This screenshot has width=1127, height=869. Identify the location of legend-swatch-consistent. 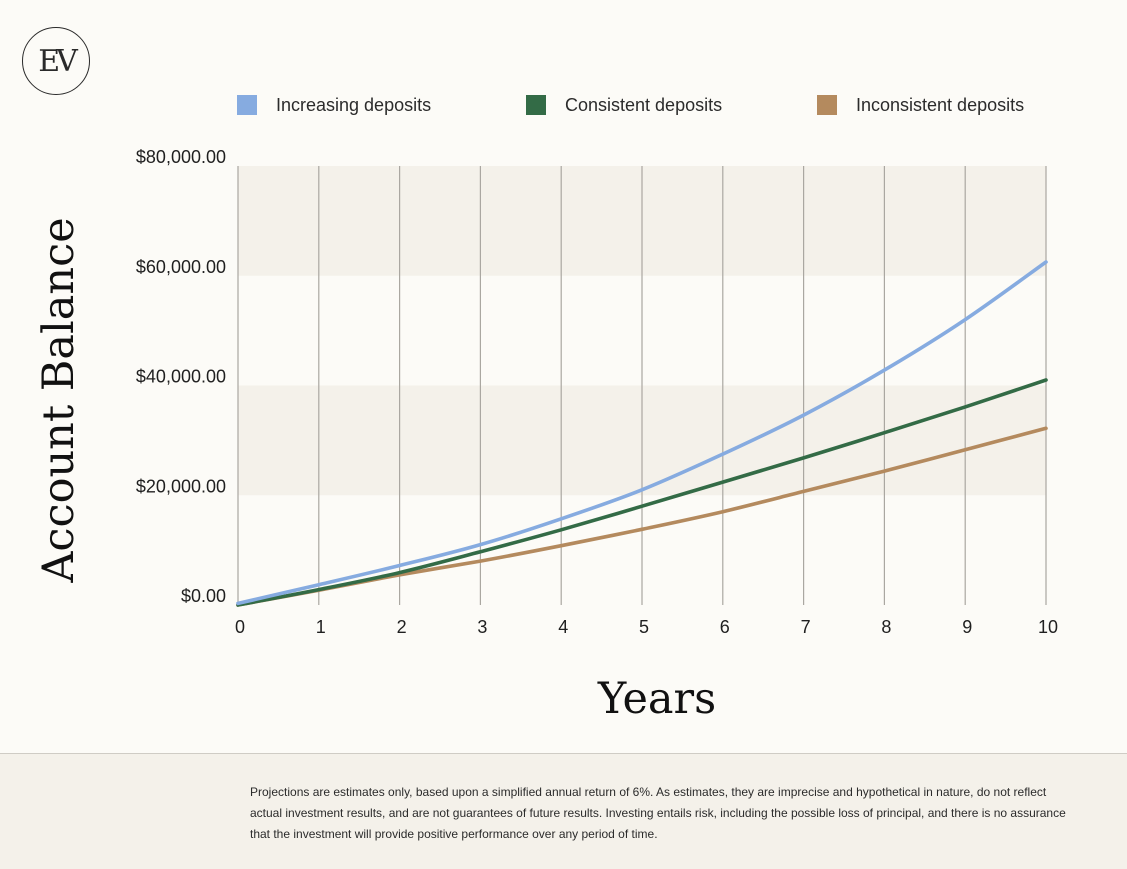
(536, 105).